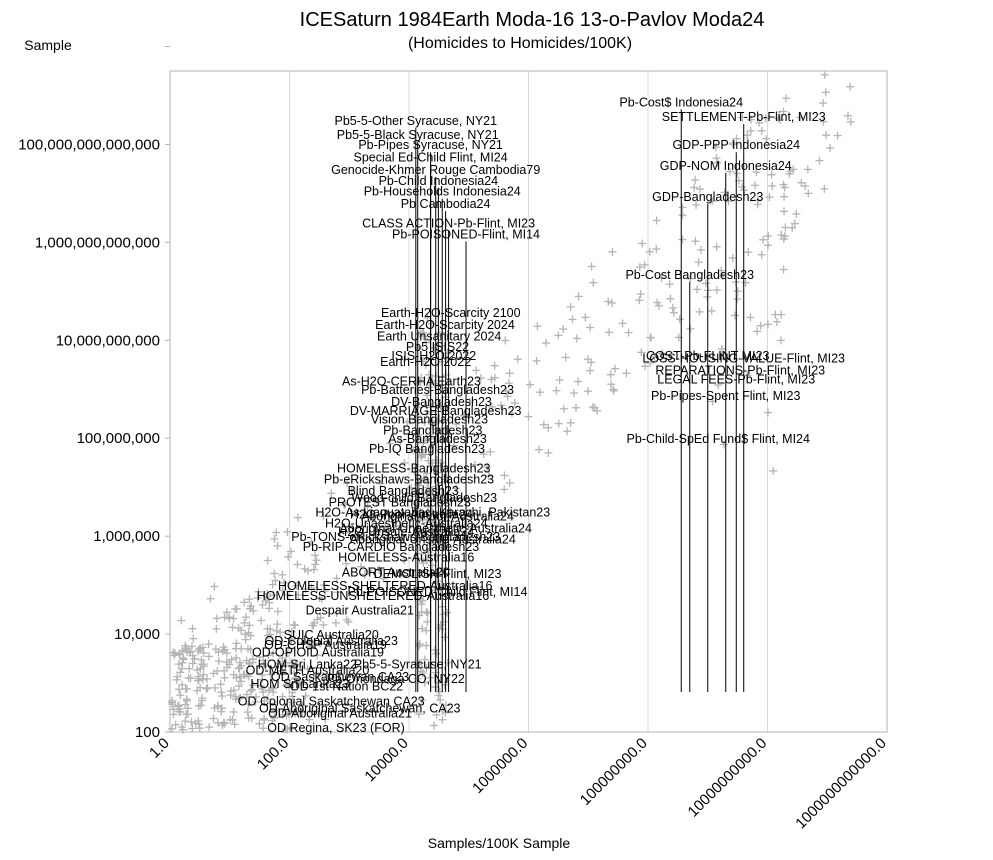 The width and height of the screenshot is (993, 860). Describe the element at coordinates (433, 356) in the screenshot. I see `annotation-label: ISIS-H2O 2022` at that location.